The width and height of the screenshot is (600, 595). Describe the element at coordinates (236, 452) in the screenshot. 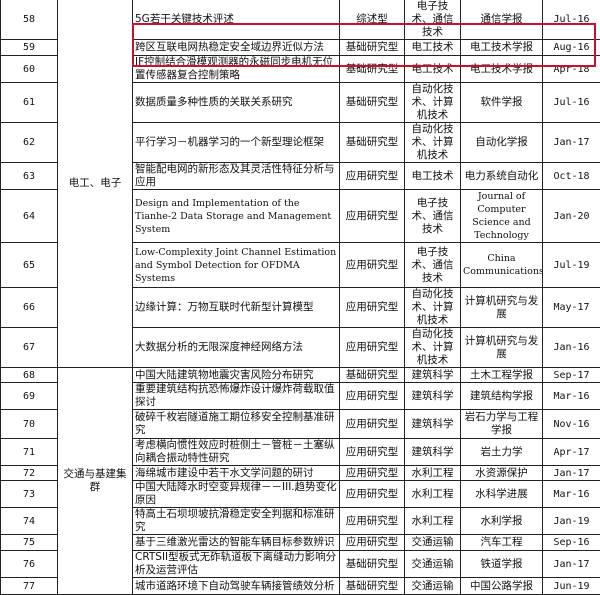

I see `paper-title: 考虑横向惯性效应时桩侧土－管桩－土塞纵向耦合振动特性研究` at that location.